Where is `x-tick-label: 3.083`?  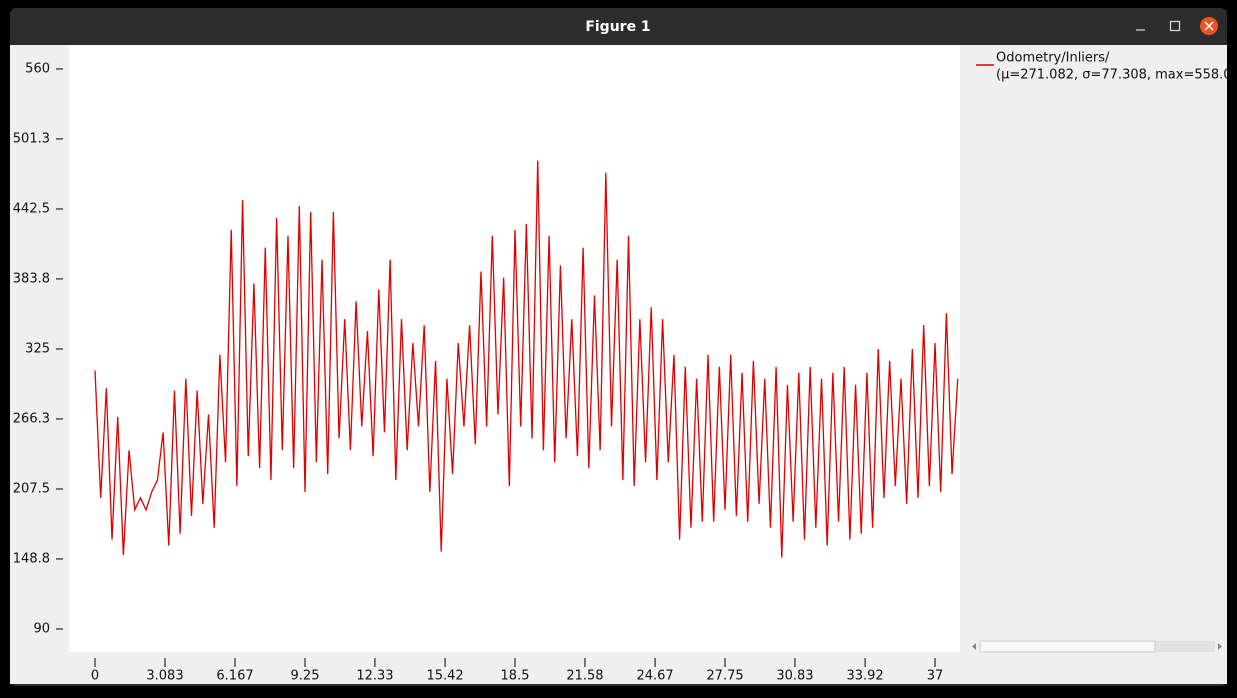
x-tick-label: 3.083 is located at coordinates (164, 676).